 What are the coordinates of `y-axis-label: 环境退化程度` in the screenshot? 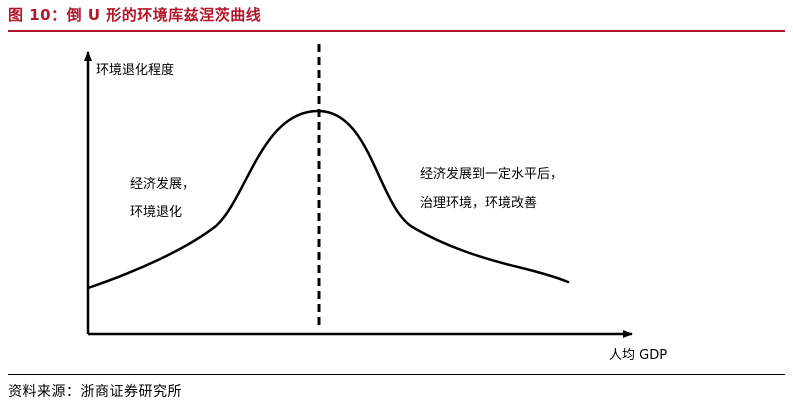 It's located at (135, 70).